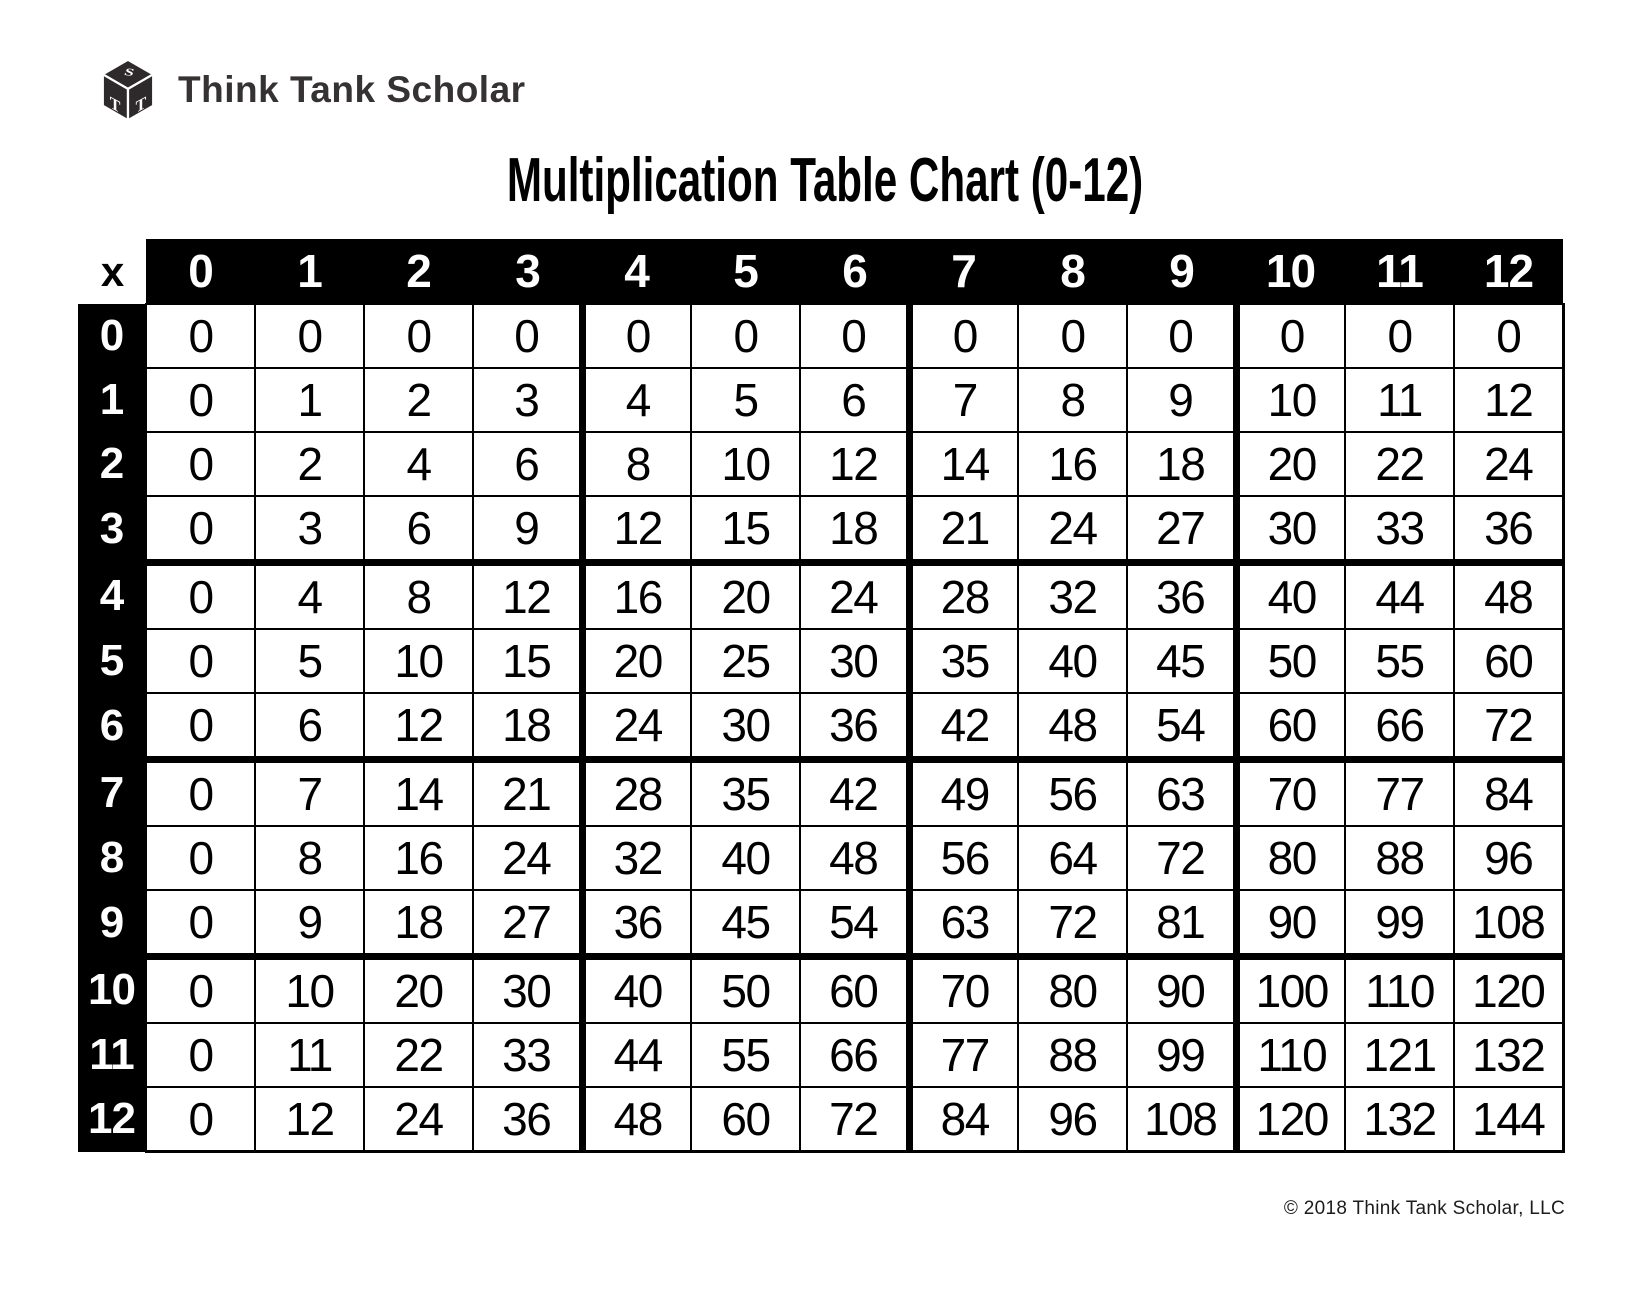 The width and height of the screenshot is (1650, 1292). What do you see at coordinates (745, 530) in the screenshot?
I see `product-cell: 15` at bounding box center [745, 530].